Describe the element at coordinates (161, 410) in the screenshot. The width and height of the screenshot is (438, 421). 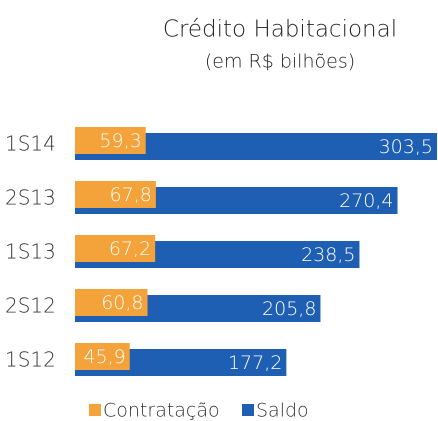
I see `legend-label: Contratação` at that location.